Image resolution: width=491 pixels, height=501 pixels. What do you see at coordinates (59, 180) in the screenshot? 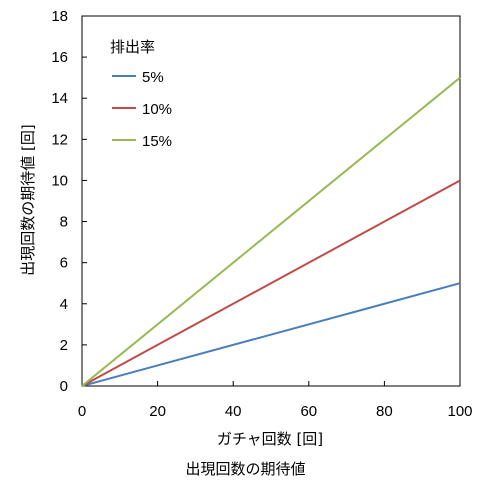
I see `y-tick-label: 10` at bounding box center [59, 180].